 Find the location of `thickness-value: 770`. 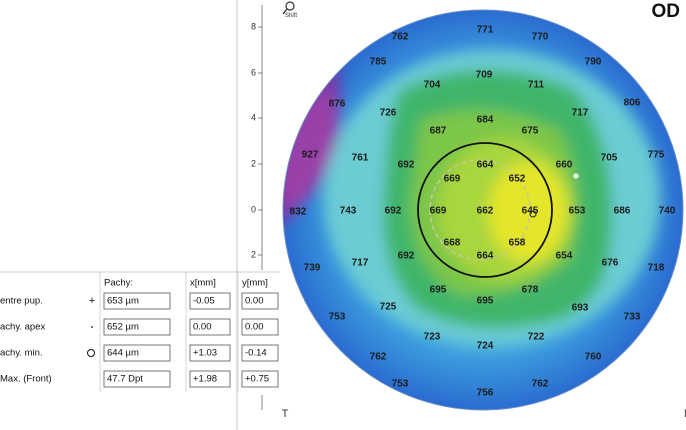

thickness-value: 770 is located at coordinates (540, 37).